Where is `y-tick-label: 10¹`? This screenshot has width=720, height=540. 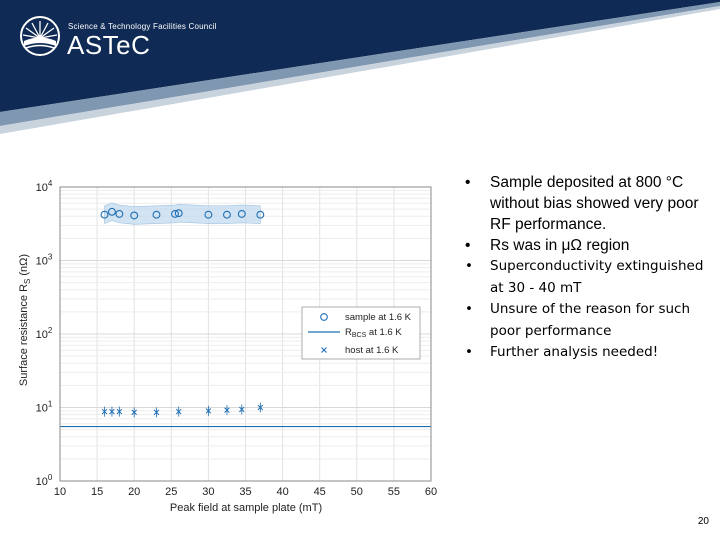
y-tick-label: 10¹ is located at coordinates (44, 407).